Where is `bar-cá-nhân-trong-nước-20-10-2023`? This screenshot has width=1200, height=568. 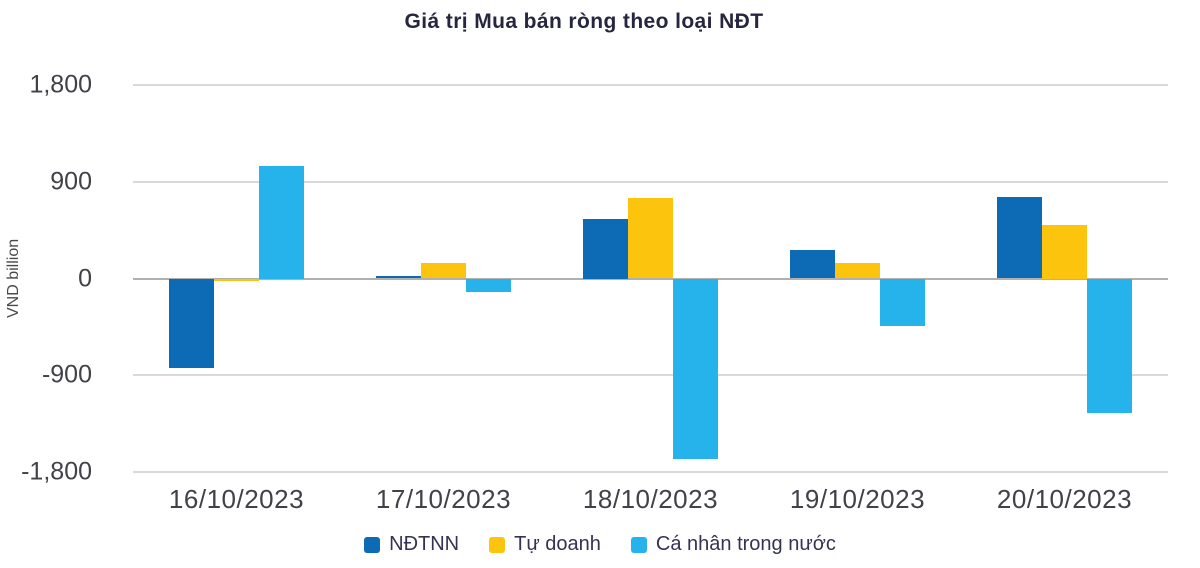 bar-cá-nhân-trong-nước-20-10-2023 is located at coordinates (1109, 345).